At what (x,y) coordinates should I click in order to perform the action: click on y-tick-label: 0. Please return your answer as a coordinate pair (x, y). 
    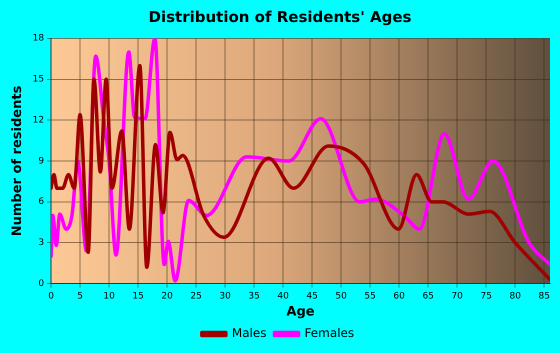
    Looking at the image, I should click on (41, 283).